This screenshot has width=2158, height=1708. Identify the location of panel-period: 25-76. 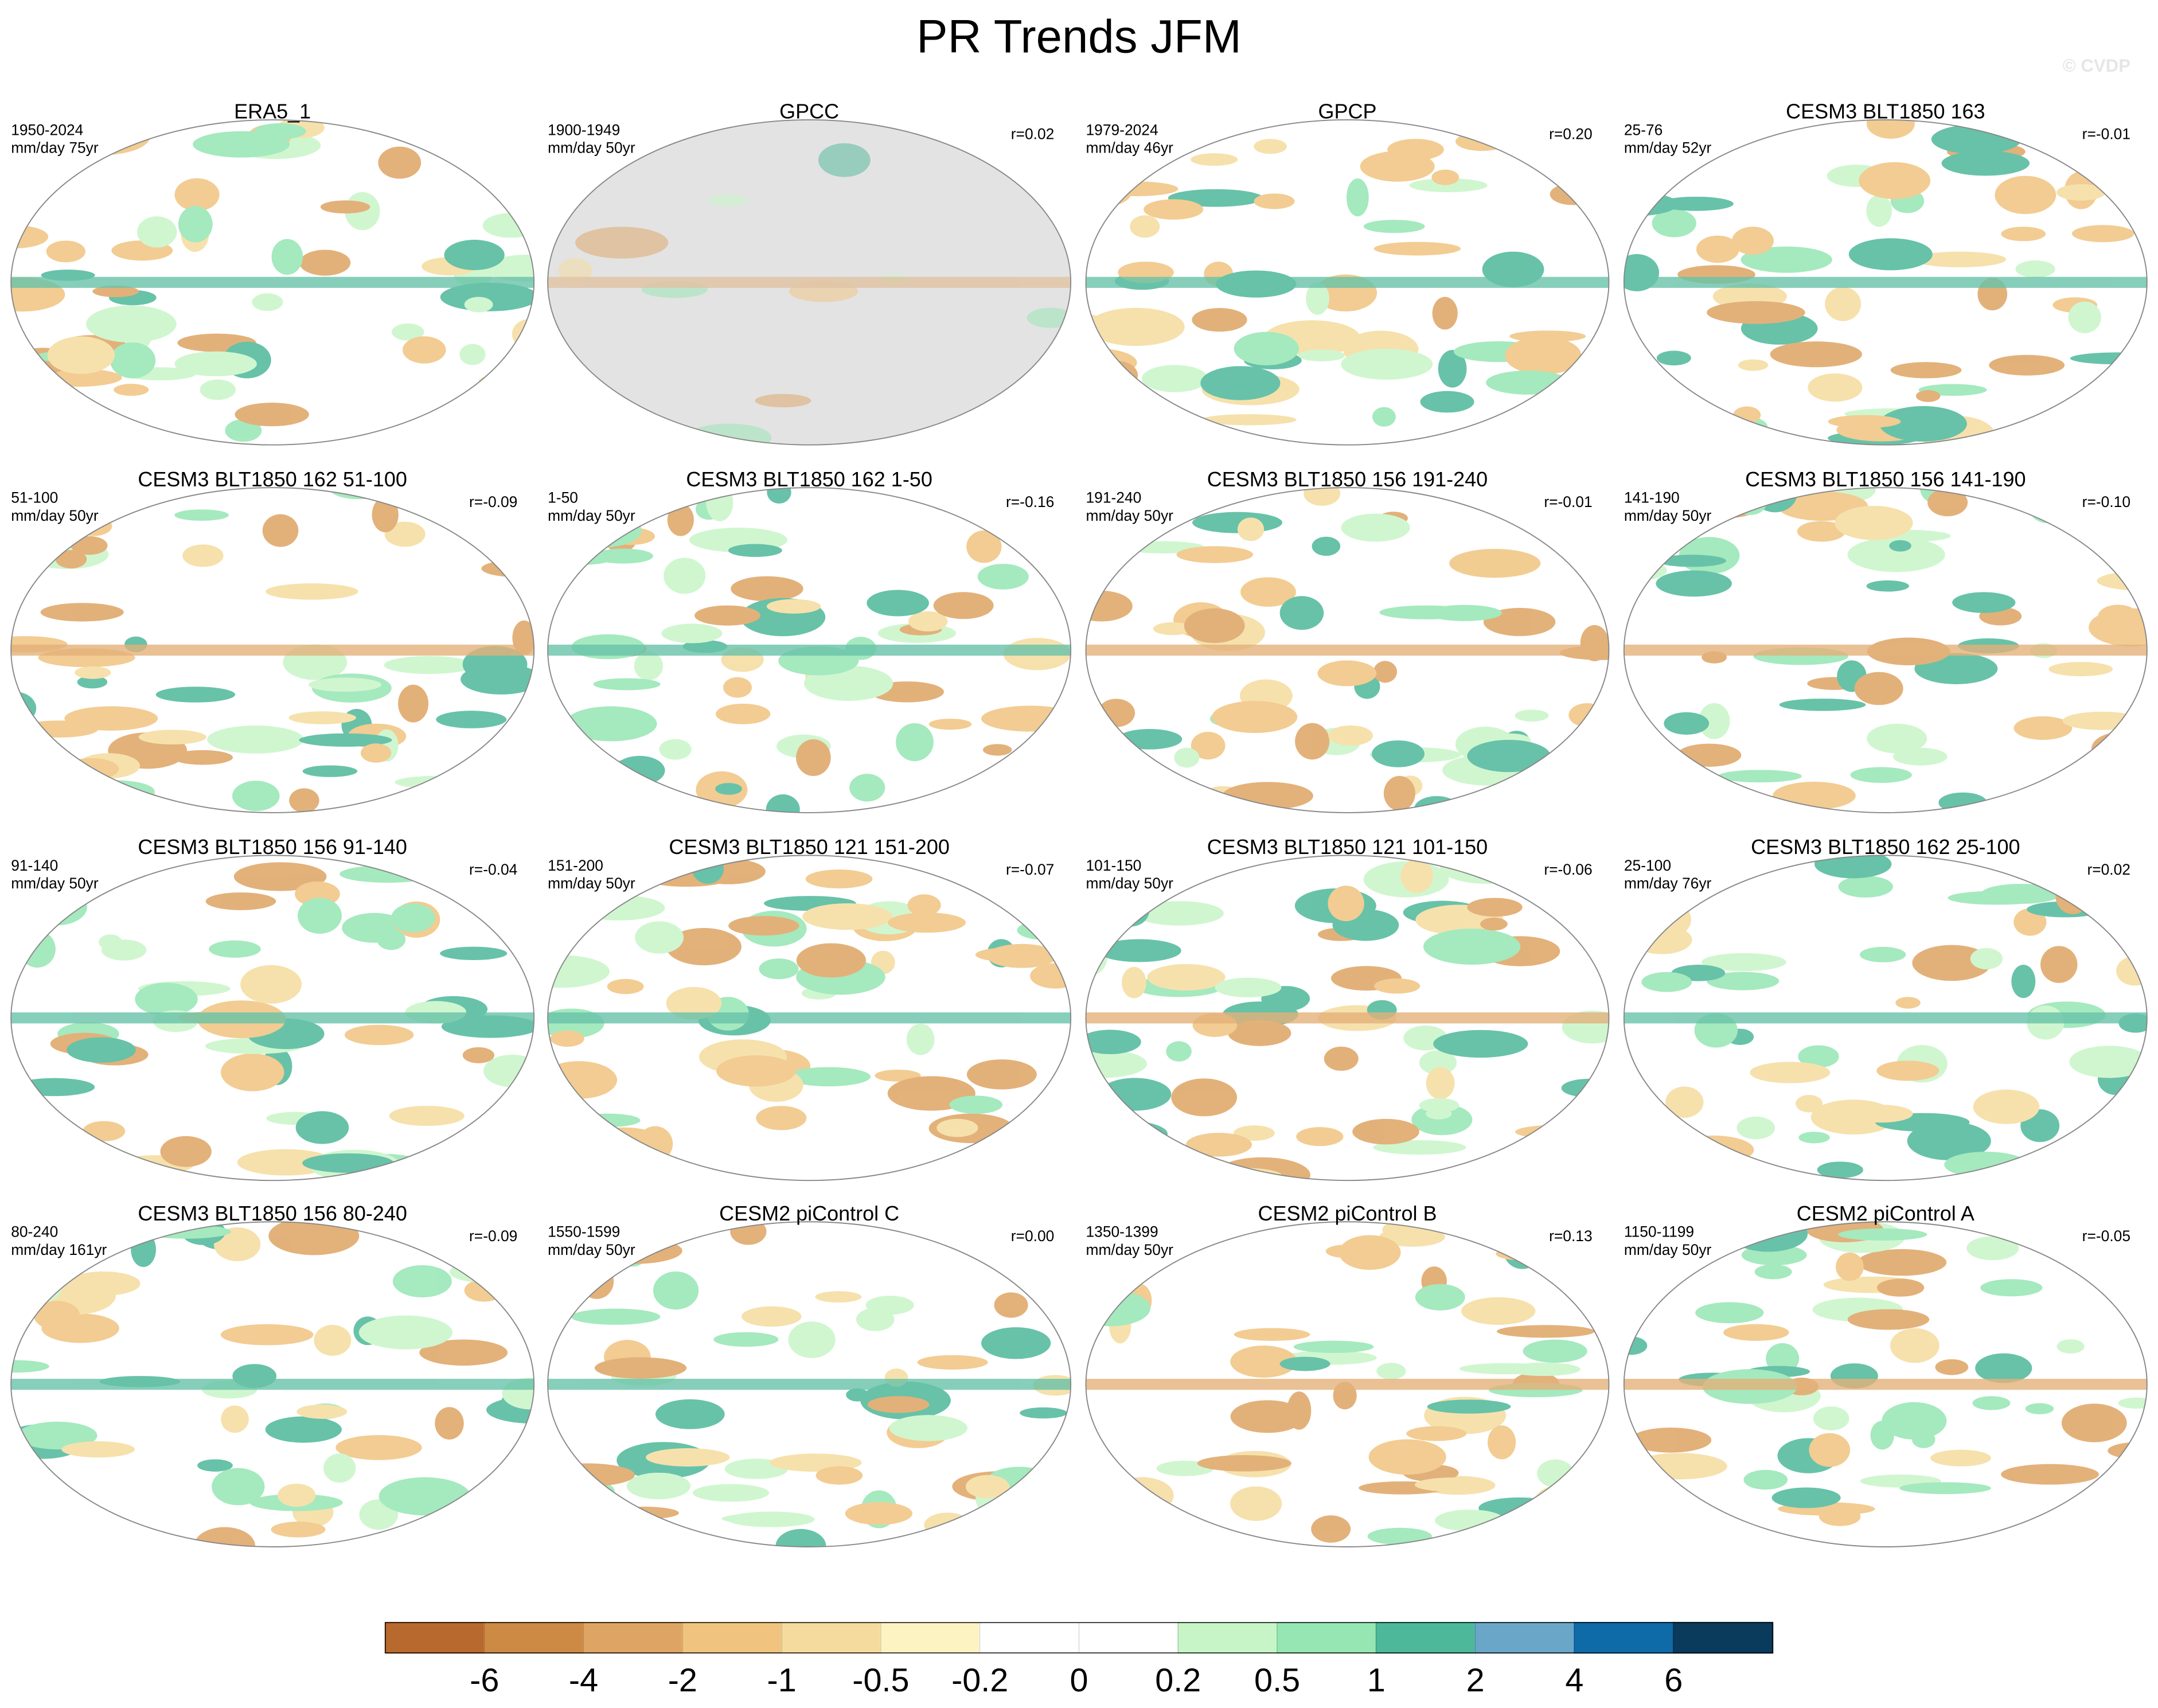
(1643, 129).